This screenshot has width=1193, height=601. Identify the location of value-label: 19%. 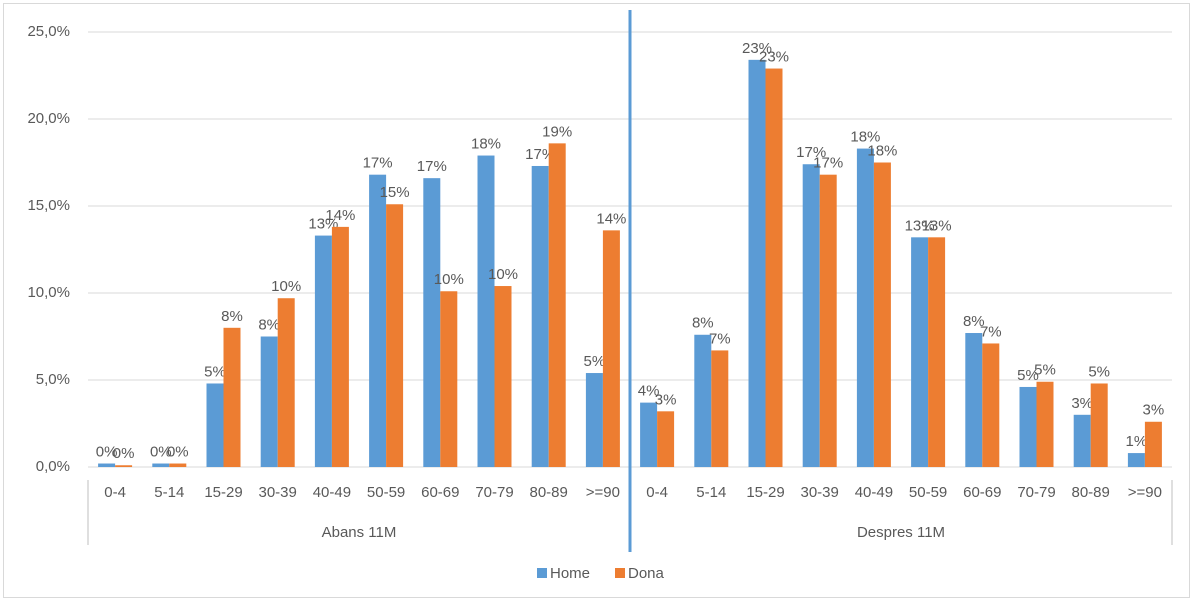
(557, 131).